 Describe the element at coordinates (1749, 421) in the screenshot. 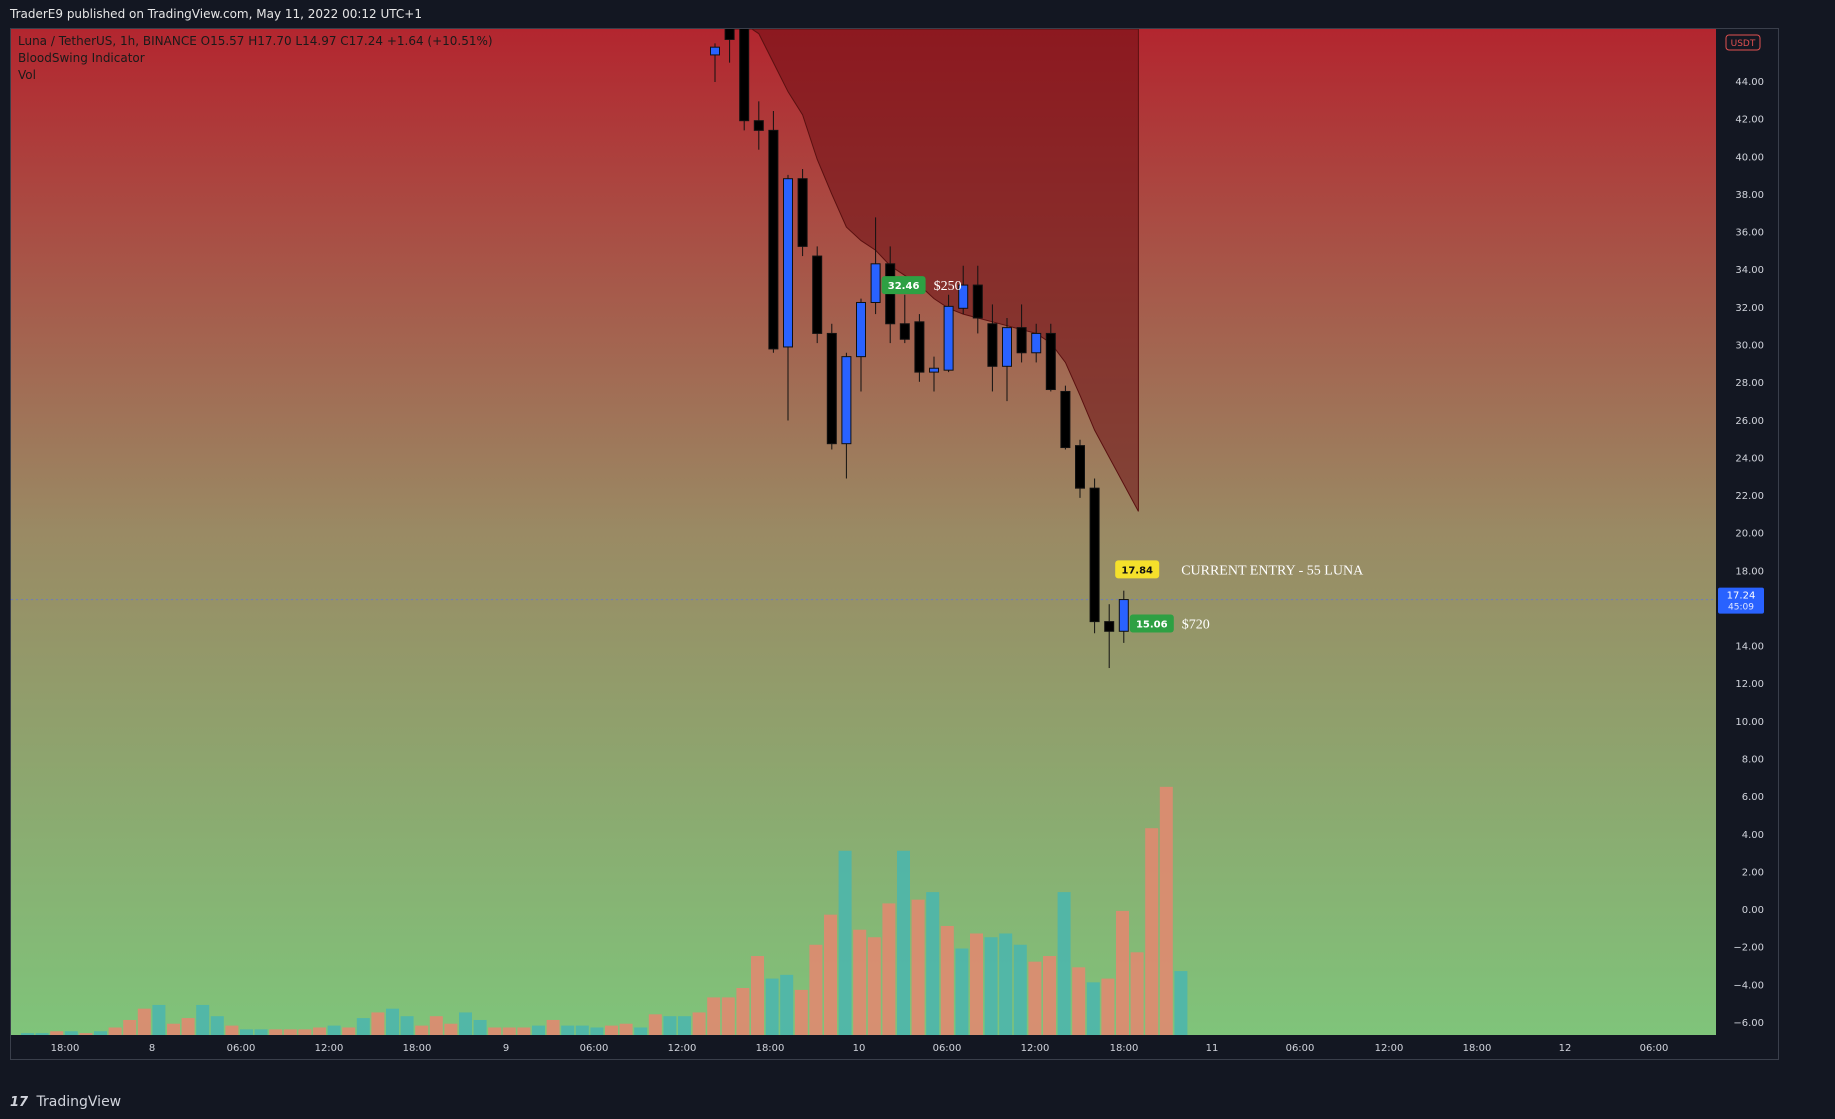

I see `y-tick-label: 26.00` at that location.